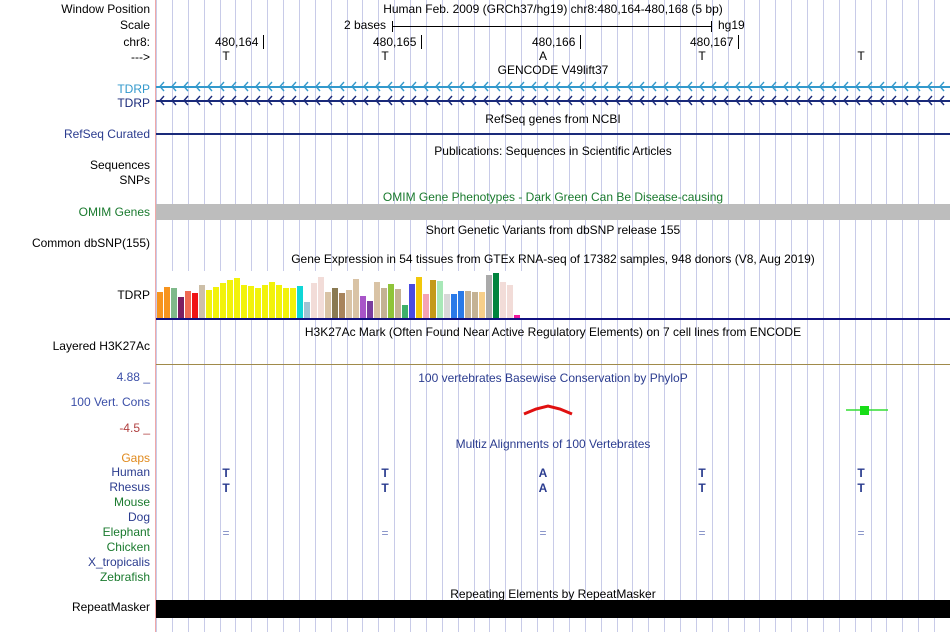 The image size is (950, 632). I want to click on multiz-species-label: Elephant, so click(126, 532).